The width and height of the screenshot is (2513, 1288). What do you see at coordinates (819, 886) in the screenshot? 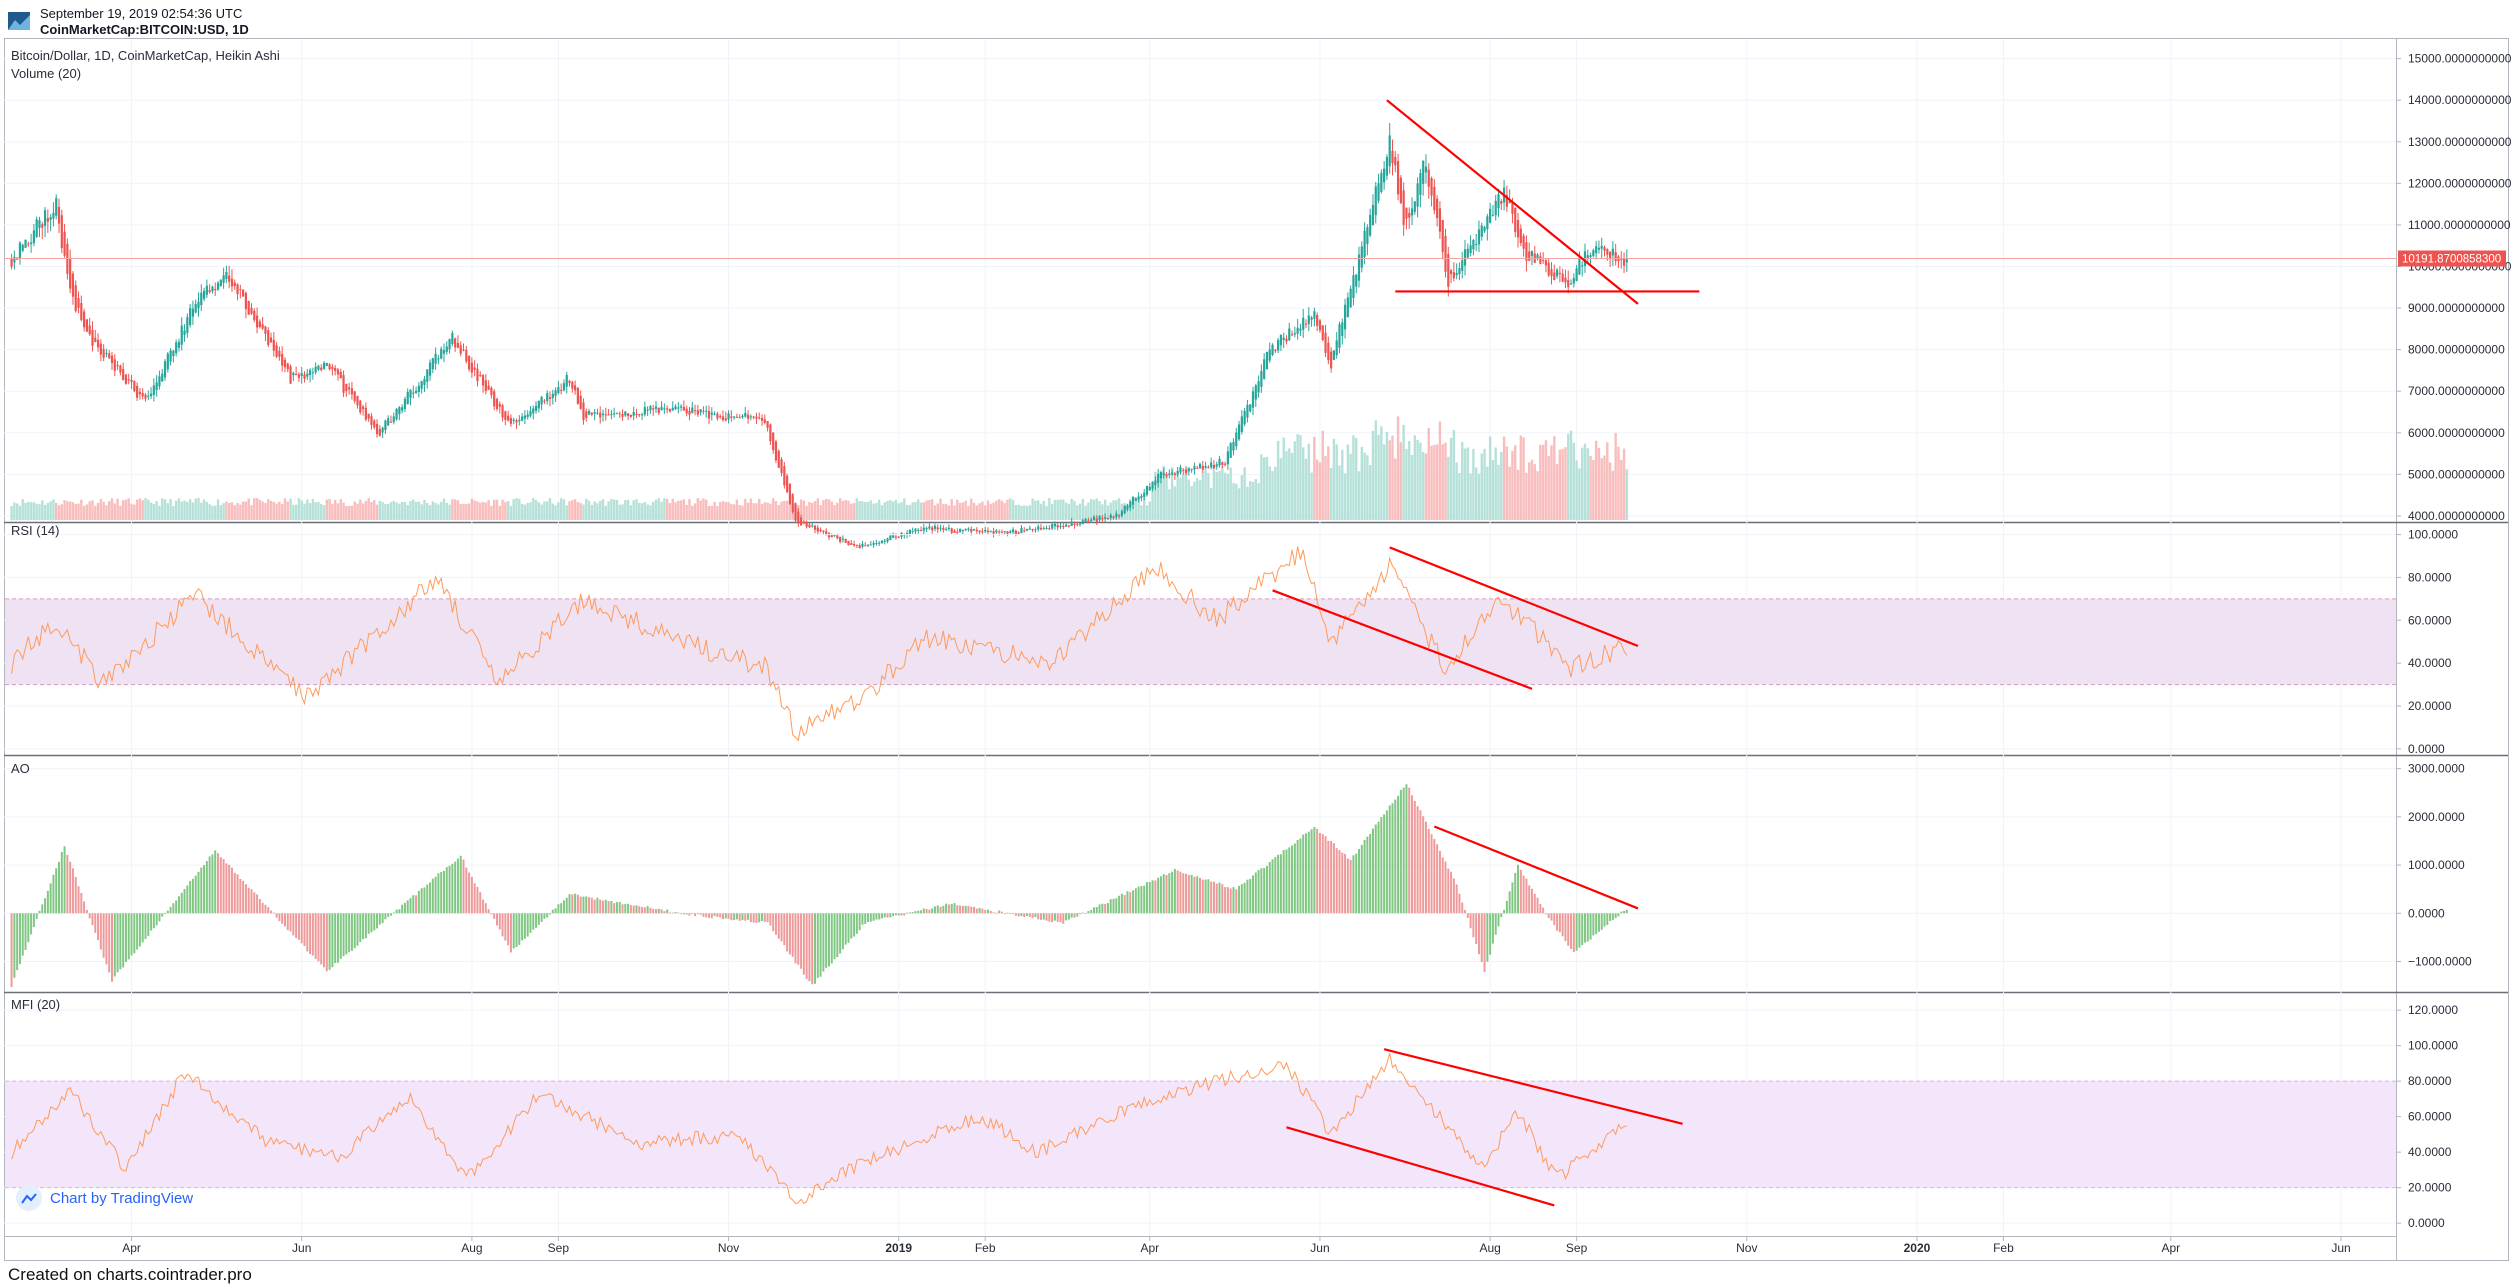
I see `ao-histogram` at bounding box center [819, 886].